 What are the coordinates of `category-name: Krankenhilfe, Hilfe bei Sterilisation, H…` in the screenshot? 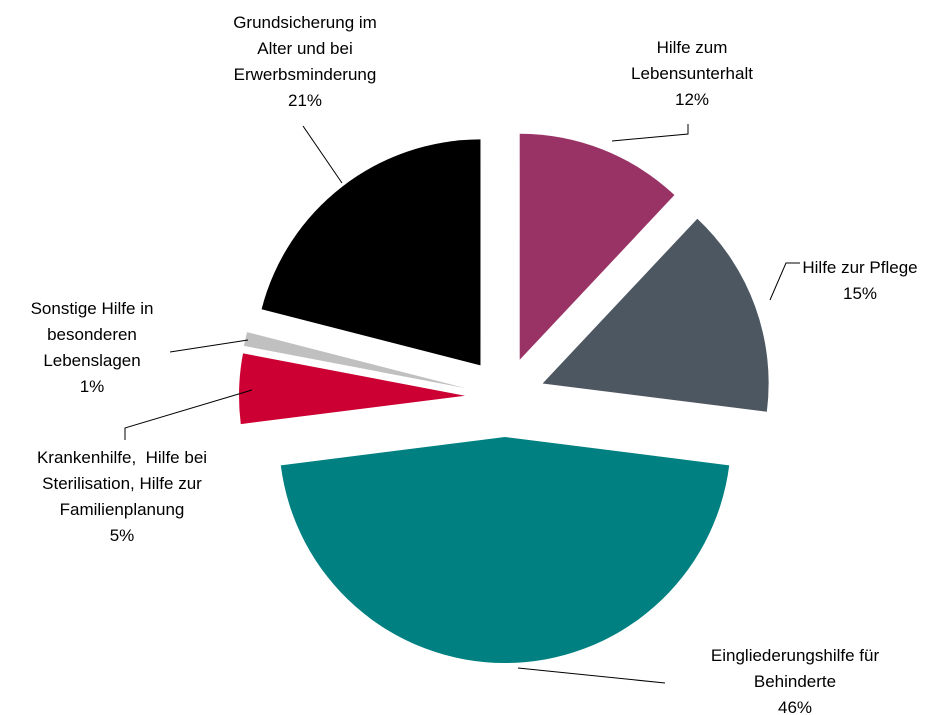 It's located at (122, 483).